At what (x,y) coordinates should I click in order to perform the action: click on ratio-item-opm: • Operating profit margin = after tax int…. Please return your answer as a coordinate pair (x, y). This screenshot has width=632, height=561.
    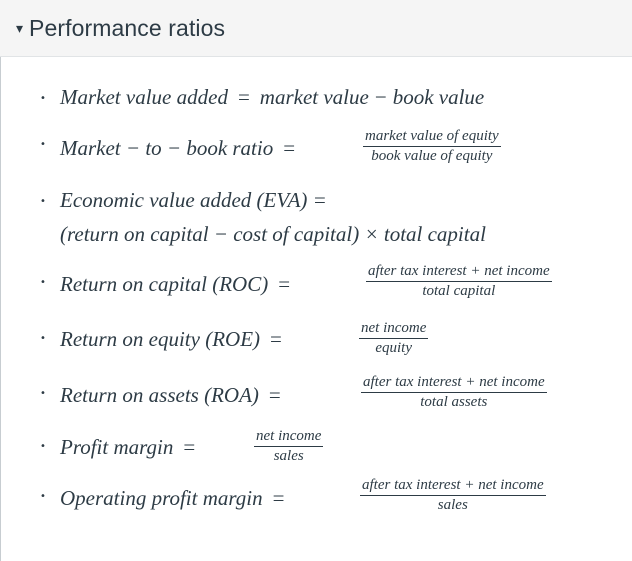
    Looking at the image, I should click on (316, 499).